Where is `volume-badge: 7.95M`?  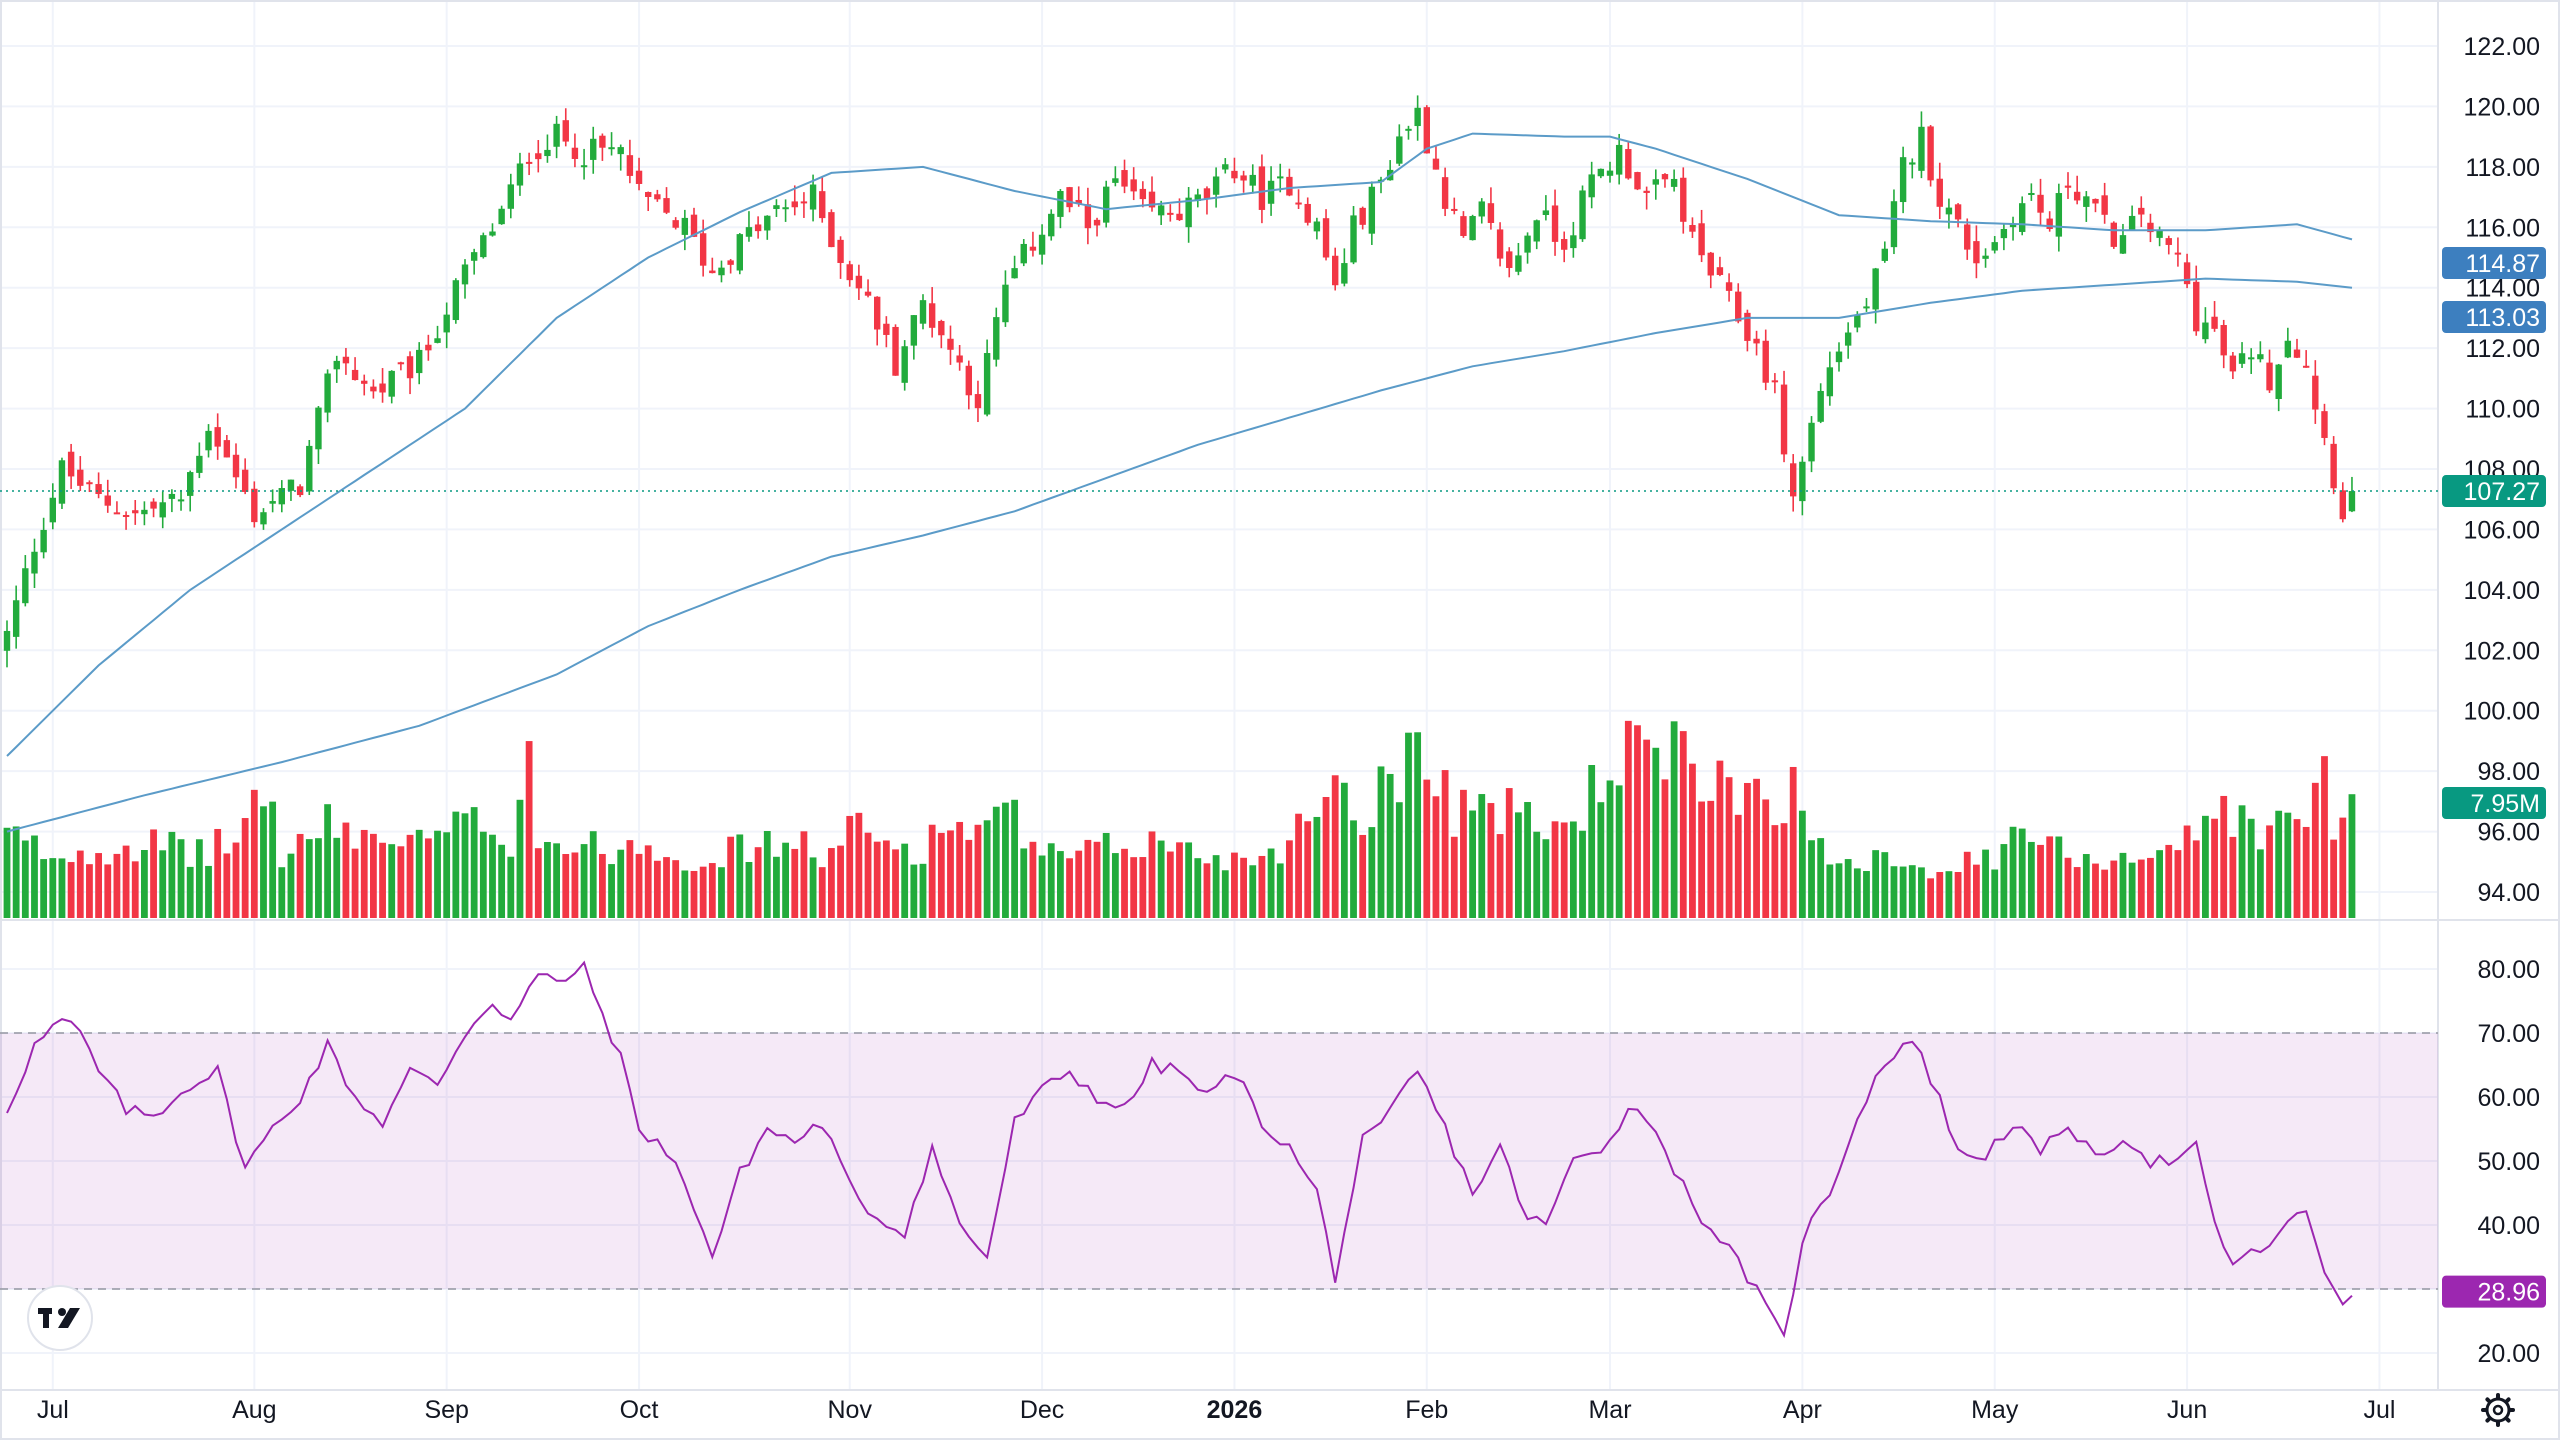
volume-badge: 7.95M is located at coordinates (2494, 803).